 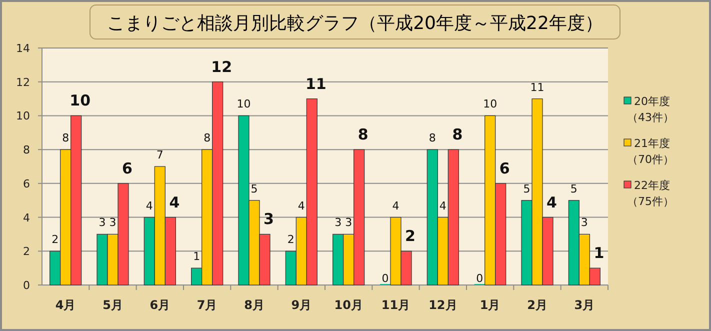 I want to click on x-tick-label: 8月, so click(x=254, y=305).